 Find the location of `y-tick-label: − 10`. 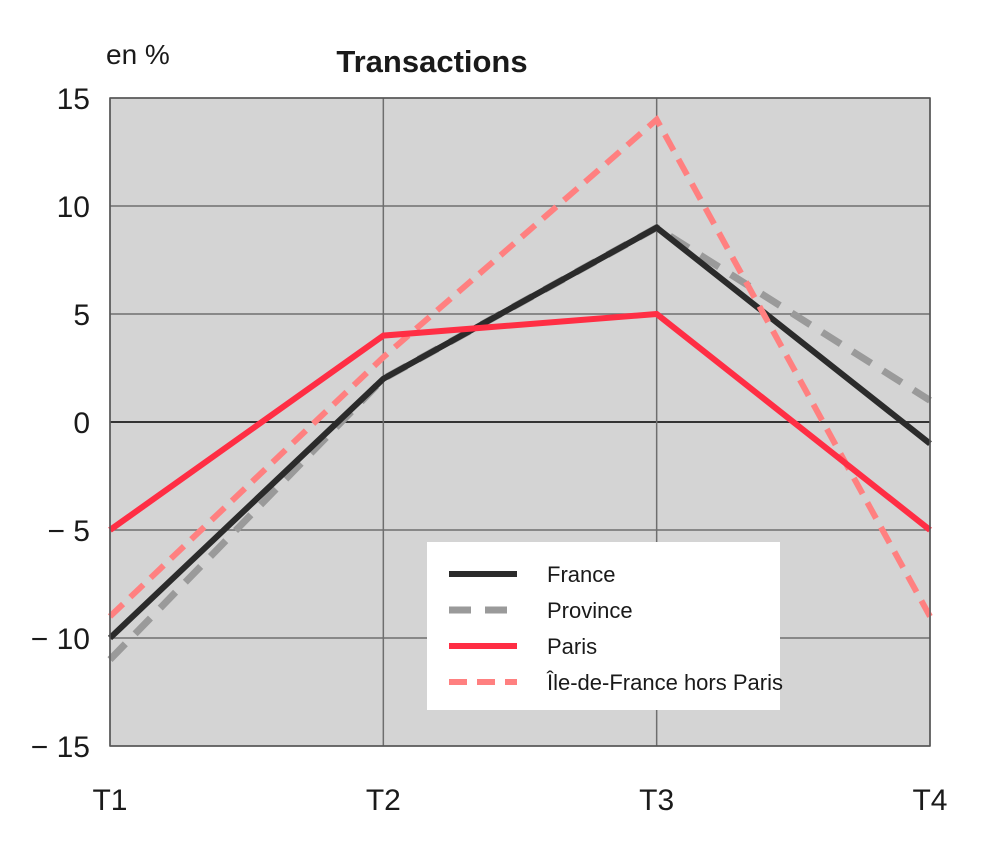

y-tick-label: − 10 is located at coordinates (60, 639).